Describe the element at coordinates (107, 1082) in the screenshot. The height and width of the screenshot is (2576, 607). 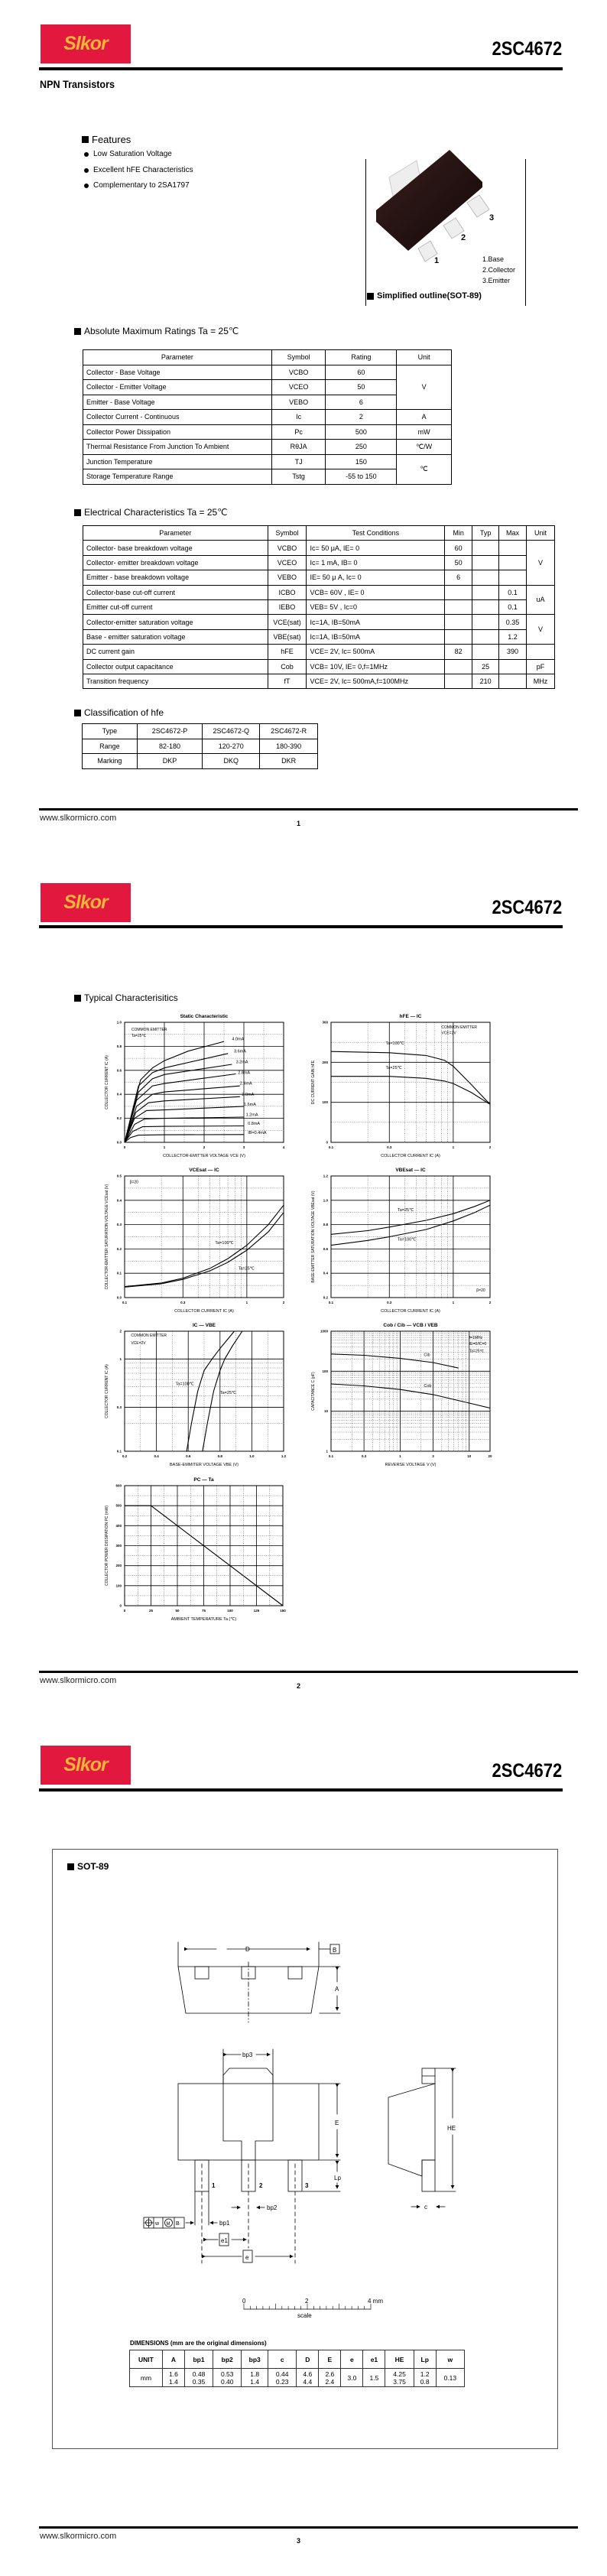
I see `y-axis-label: COLLECTOR CURRENT IC (A)` at that location.